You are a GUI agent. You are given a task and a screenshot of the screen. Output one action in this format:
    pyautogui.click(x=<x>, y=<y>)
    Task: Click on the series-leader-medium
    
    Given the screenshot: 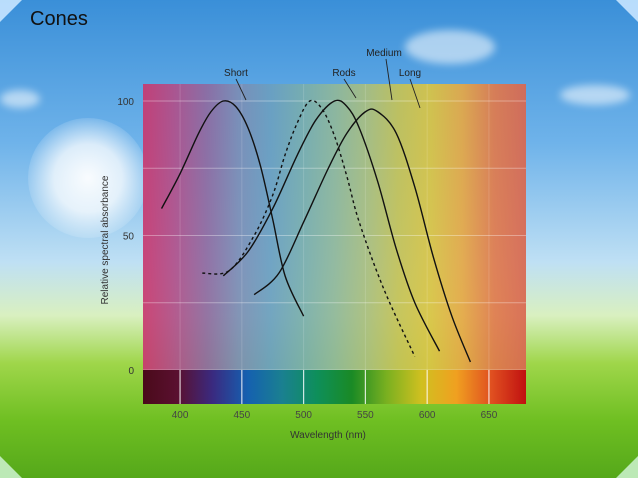 What is the action you would take?
    pyautogui.click(x=389, y=79)
    